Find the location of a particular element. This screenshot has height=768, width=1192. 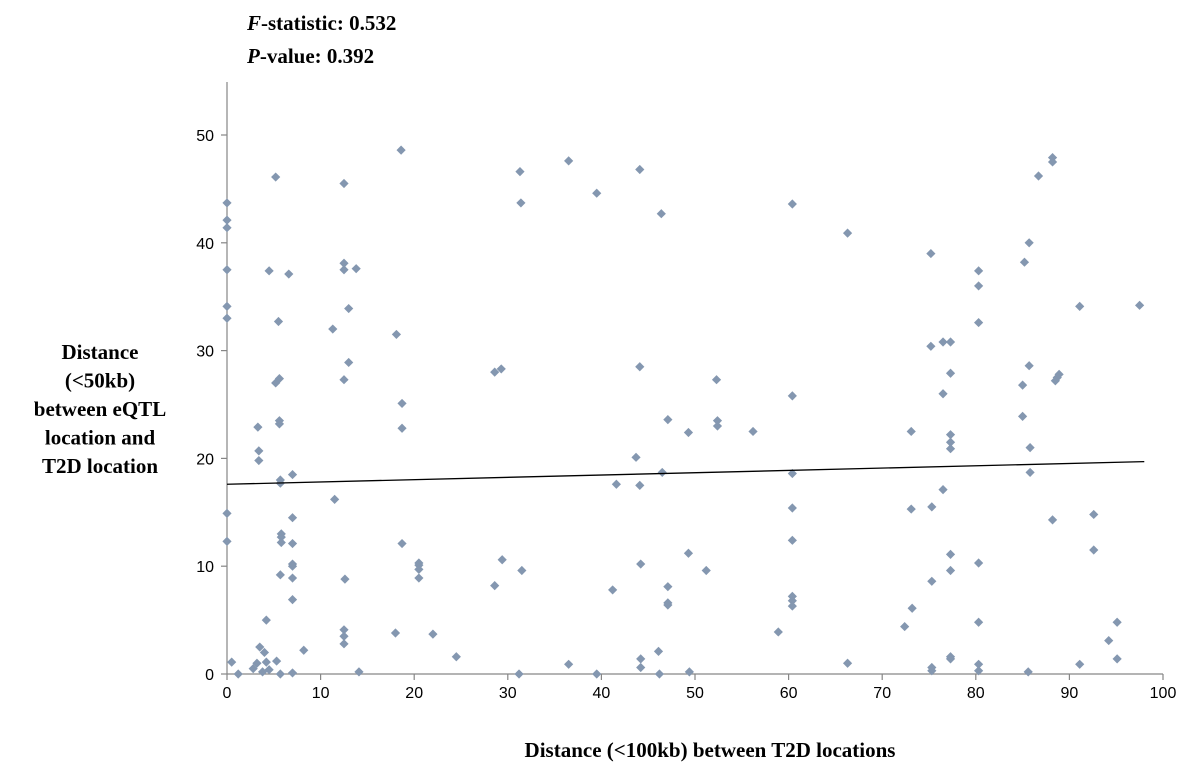

trendline-group is located at coordinates (685, 472).